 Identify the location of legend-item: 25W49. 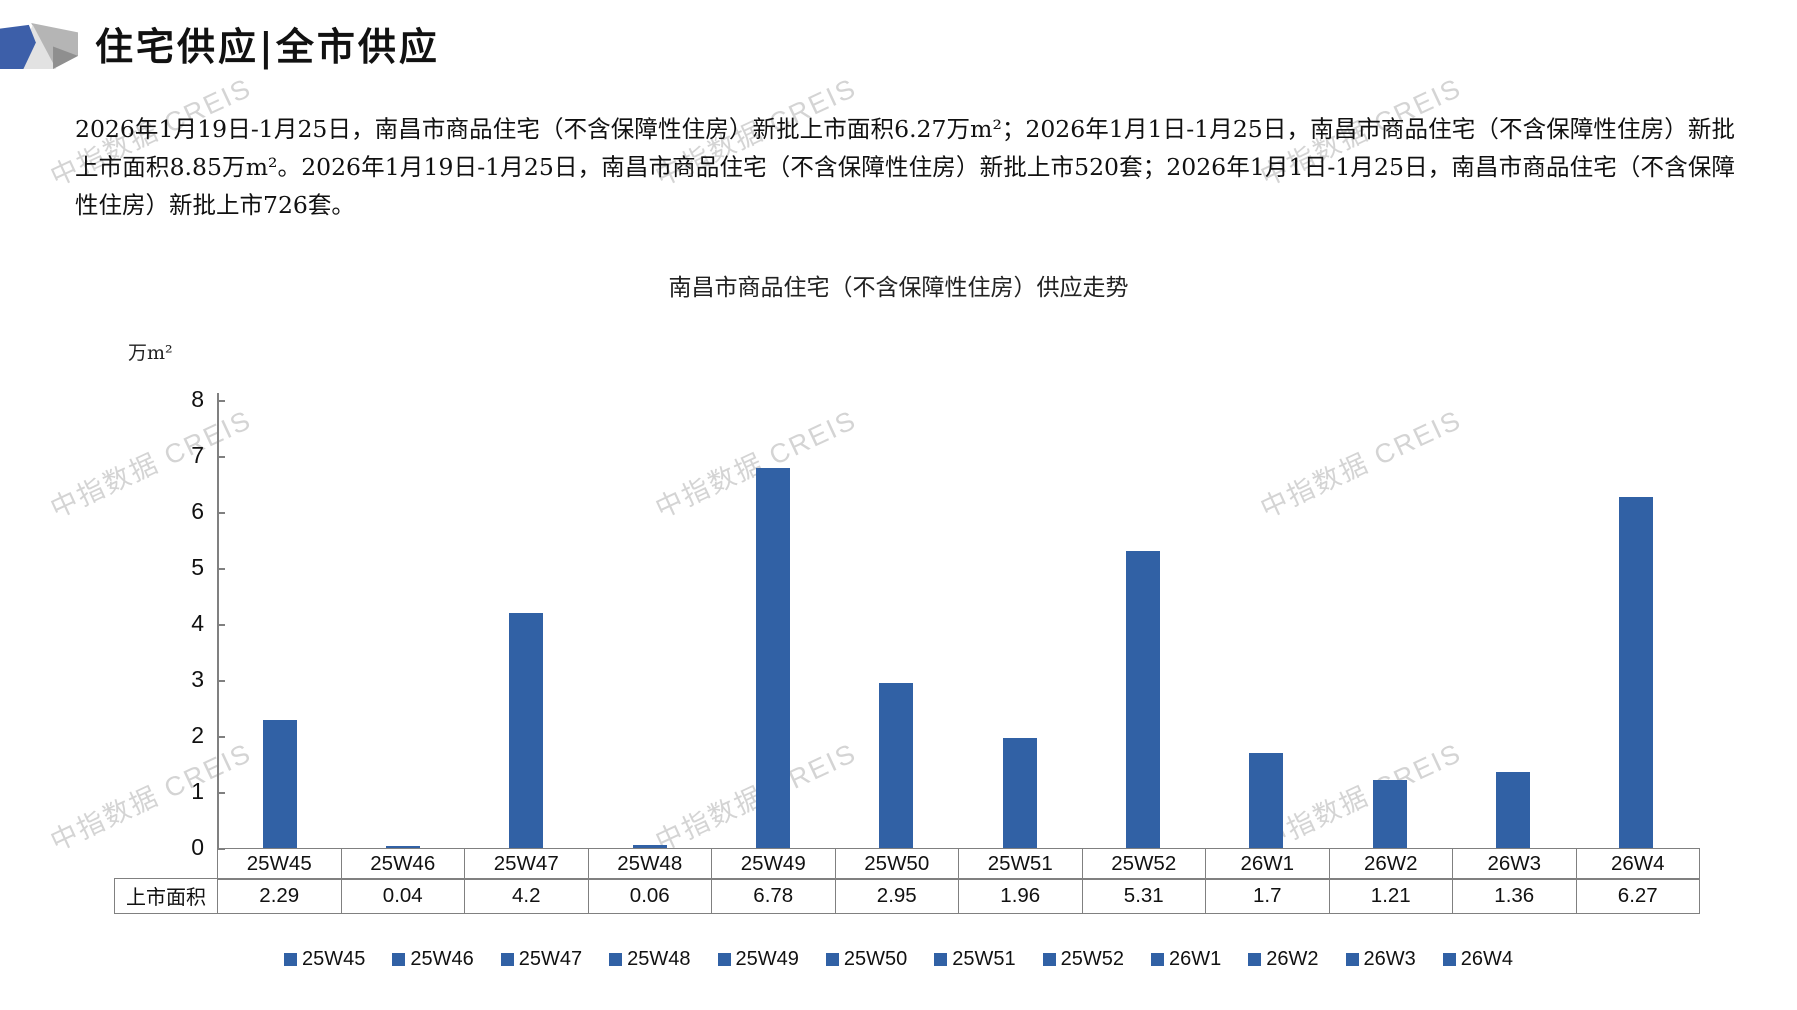
(758, 959).